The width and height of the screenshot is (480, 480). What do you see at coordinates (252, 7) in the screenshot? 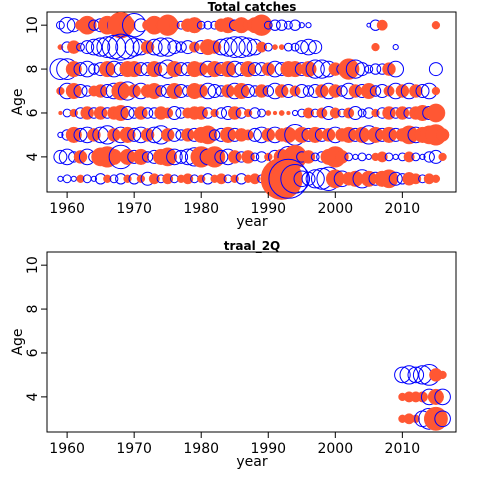
I see `chart-title: Total catches` at bounding box center [252, 7].